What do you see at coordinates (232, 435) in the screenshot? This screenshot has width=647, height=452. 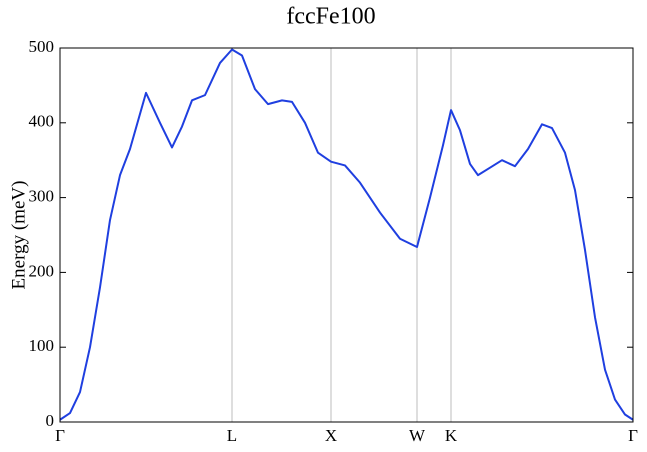 I see `x-tick-label: L` at bounding box center [232, 435].